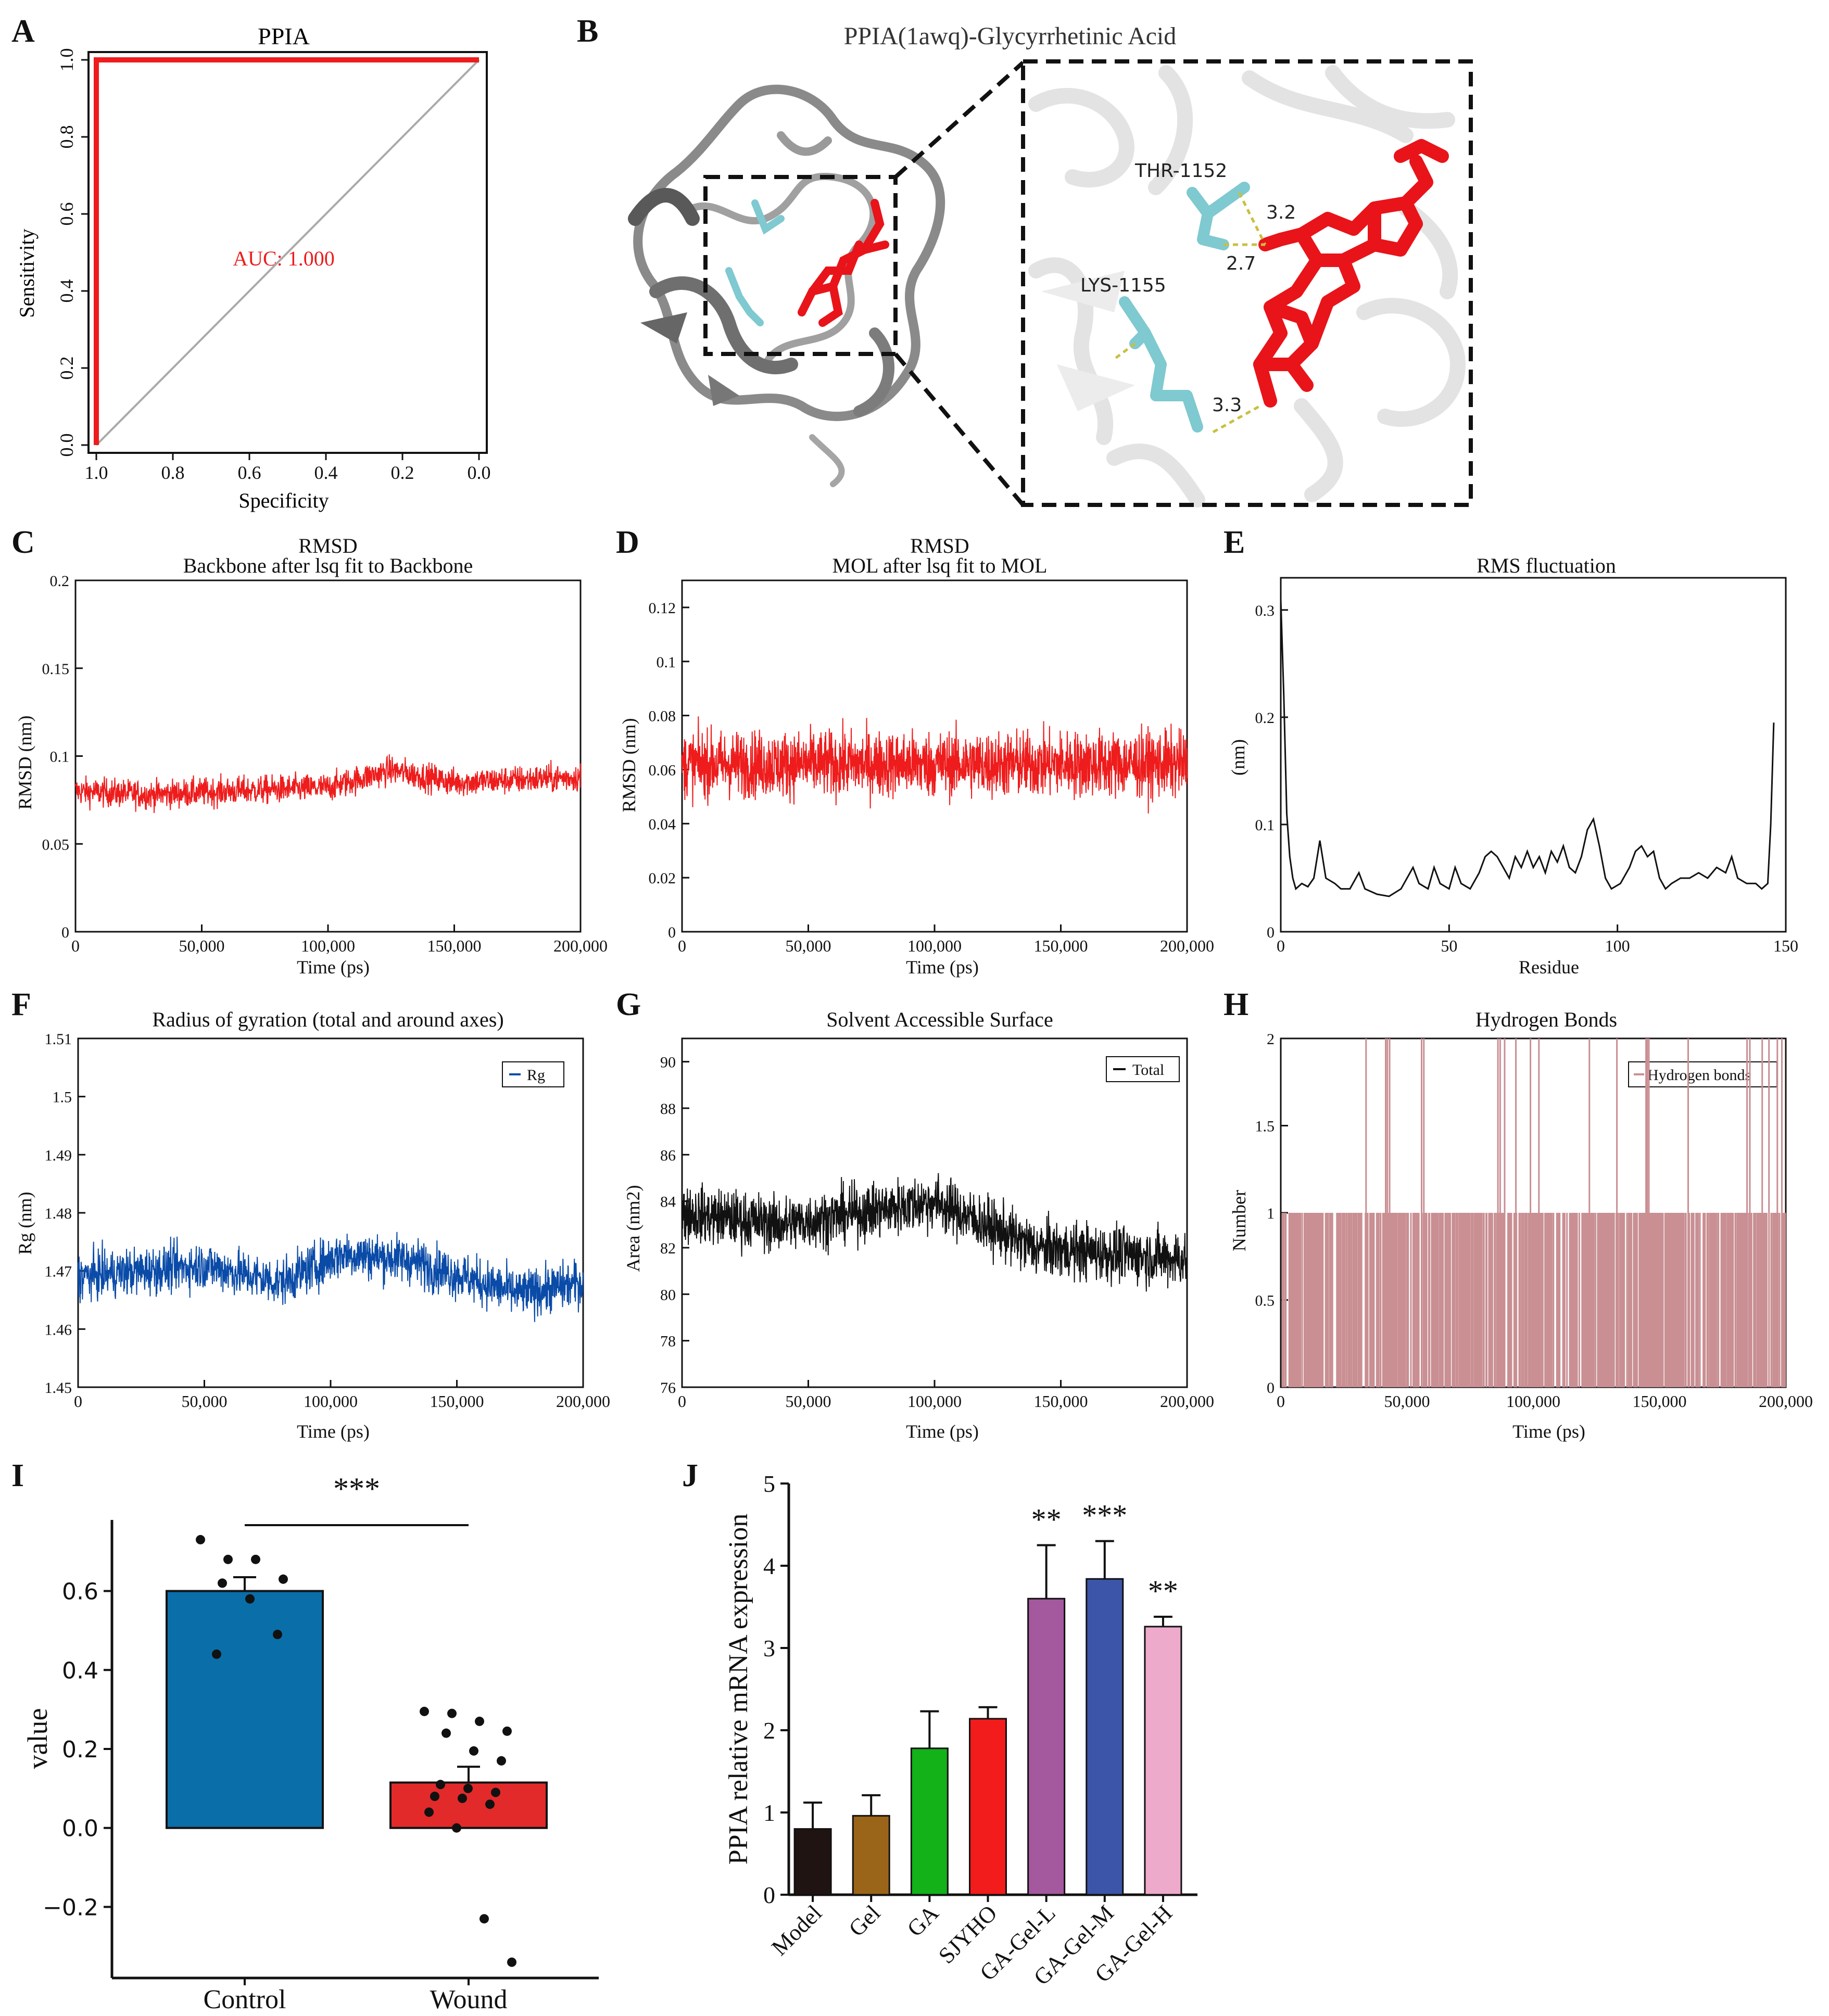 The height and width of the screenshot is (2016, 1829). What do you see at coordinates (580, 945) in the screenshot?
I see `rmsd-backbone-x-tick-label: 200,000` at bounding box center [580, 945].